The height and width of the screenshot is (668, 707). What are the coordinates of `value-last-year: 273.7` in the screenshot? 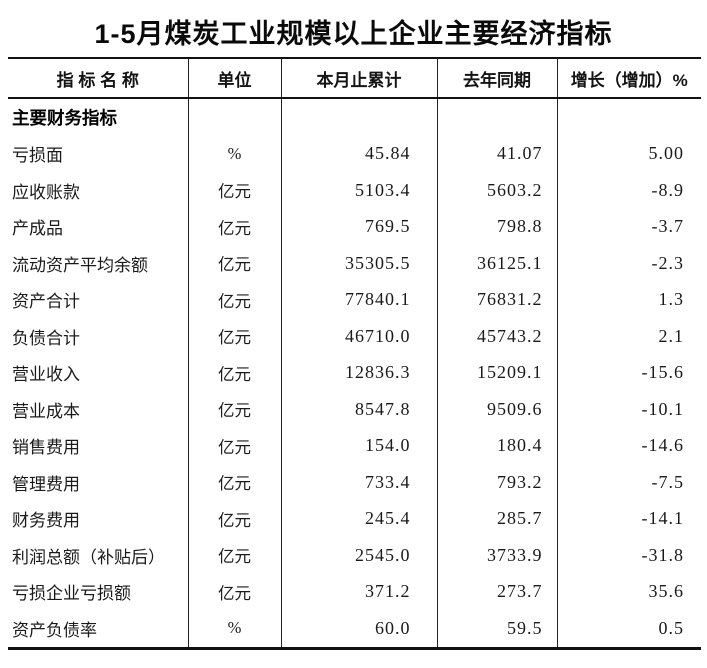 It's located at (497, 591).